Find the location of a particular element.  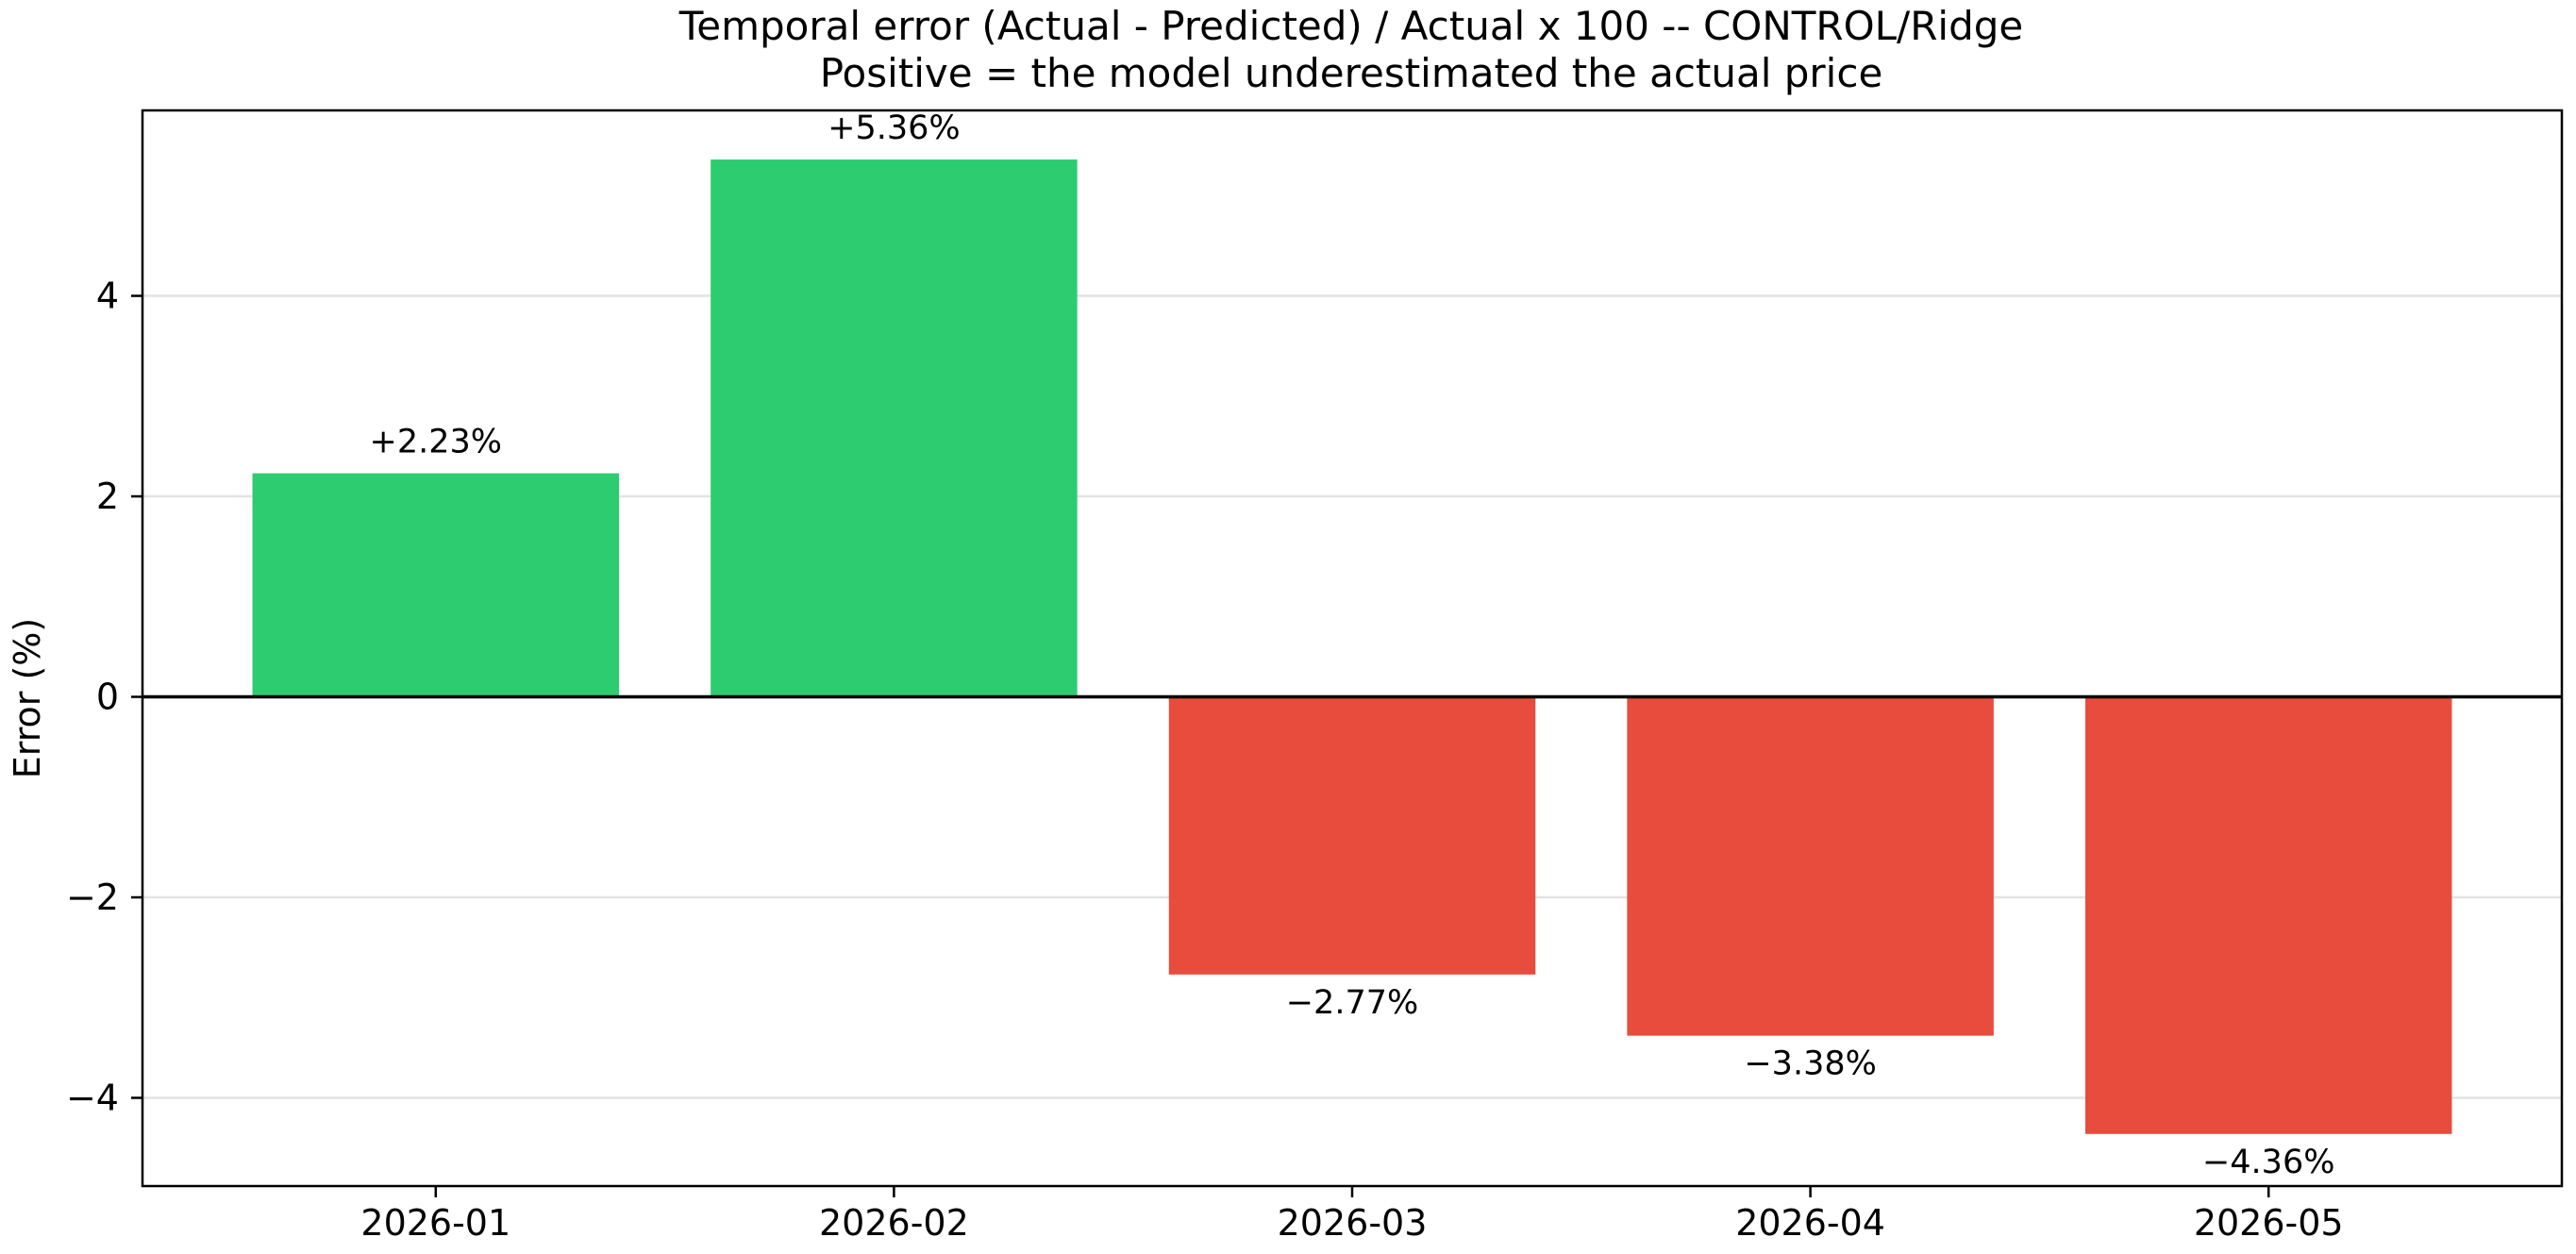

y-tick-label-4: 4 is located at coordinates (107, 296).